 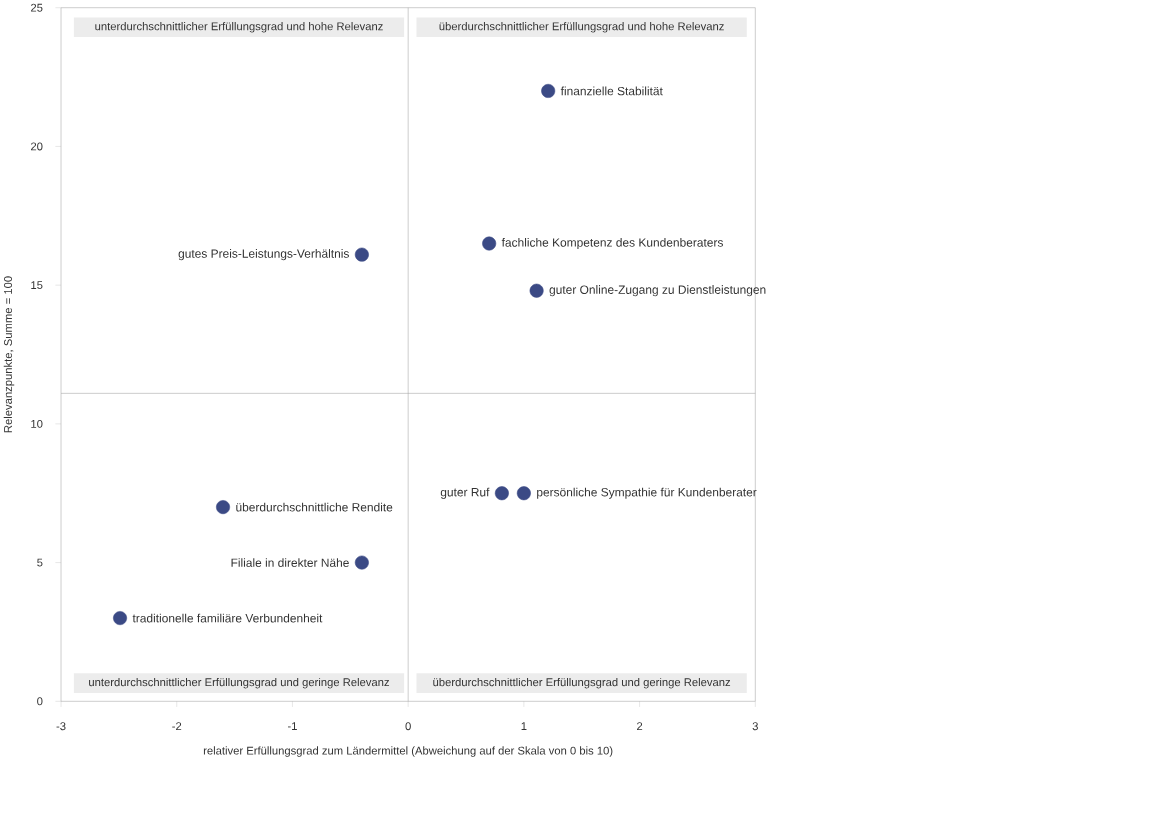 I want to click on x-tick-label: 2, so click(x=640, y=725).